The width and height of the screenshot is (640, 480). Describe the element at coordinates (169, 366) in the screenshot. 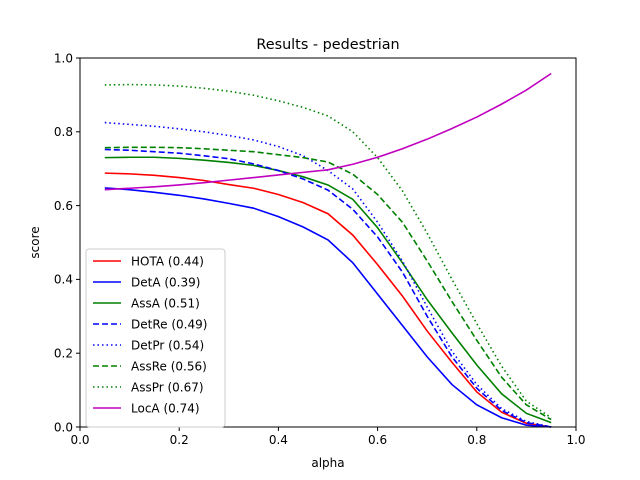

I see `legend-label: AssRe (0.56)` at that location.